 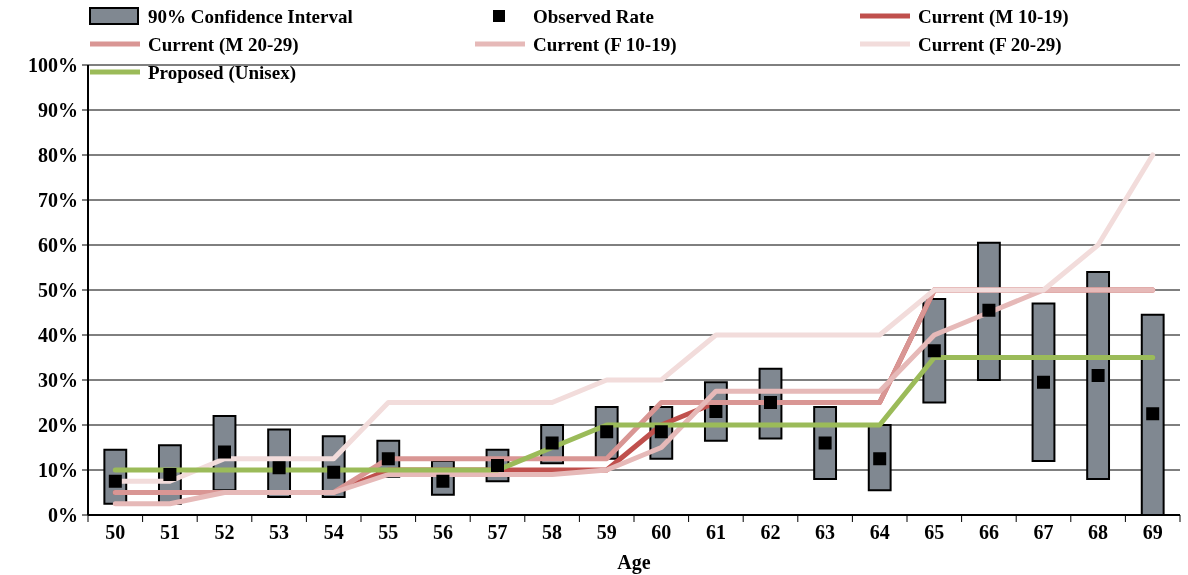 I want to click on x-tick-label: 69, so click(x=1152, y=532).